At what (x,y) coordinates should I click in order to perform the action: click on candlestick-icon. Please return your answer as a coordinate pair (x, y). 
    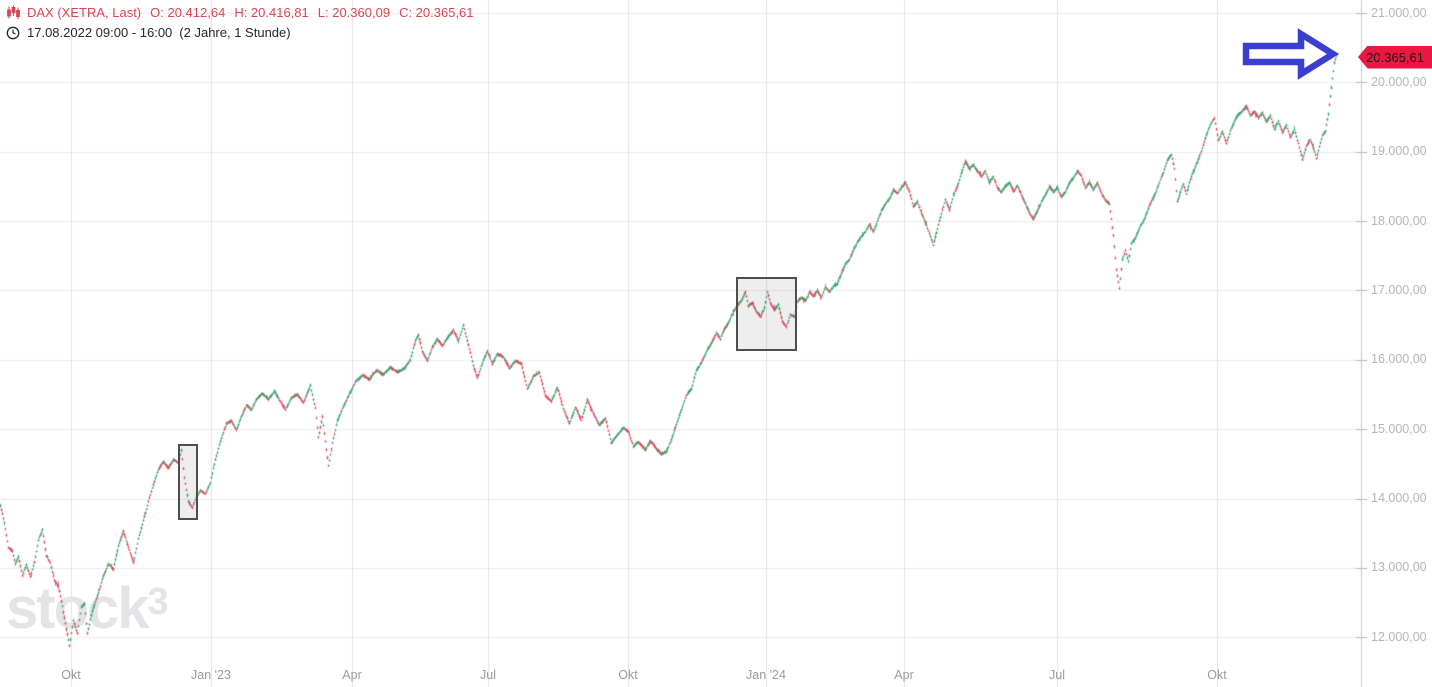
    Looking at the image, I should click on (13, 12).